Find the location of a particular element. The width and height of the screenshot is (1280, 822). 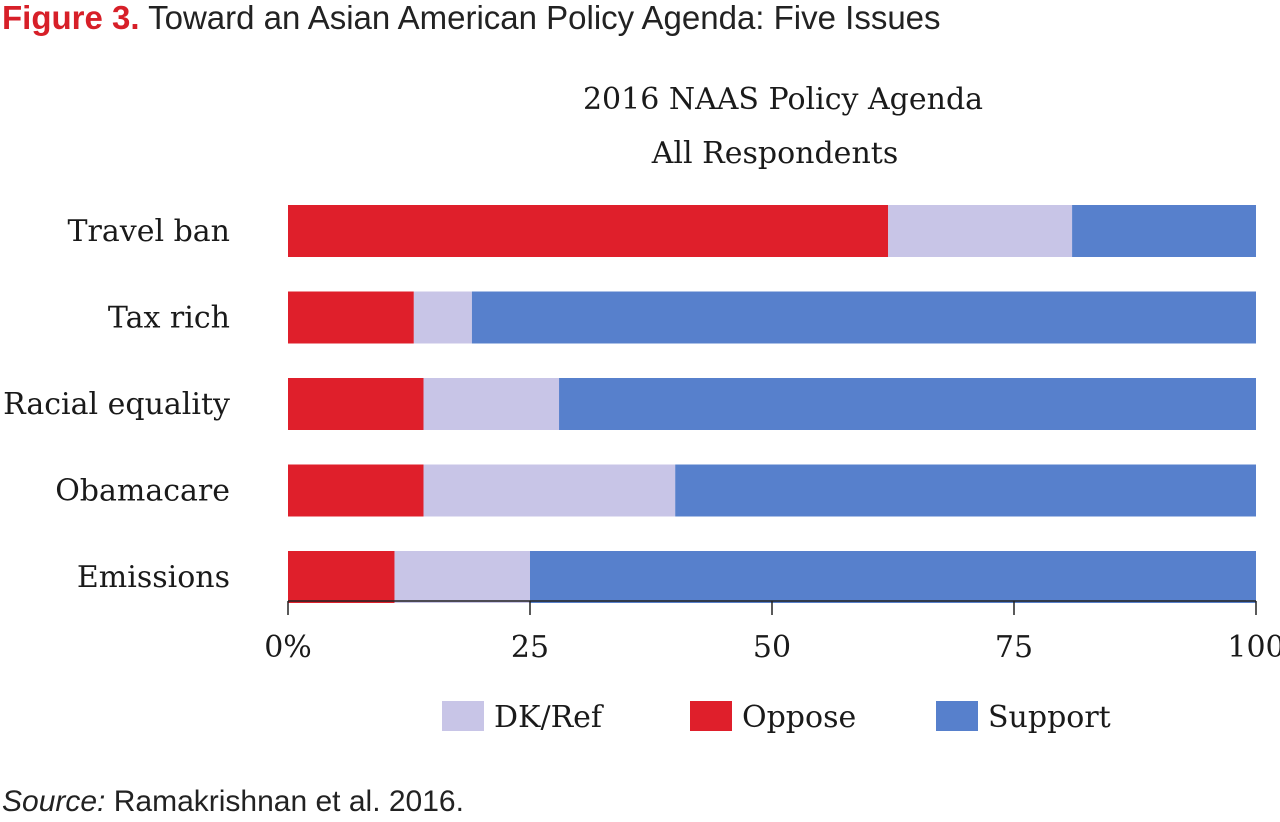

bar-tax-rich-support is located at coordinates (863, 317).